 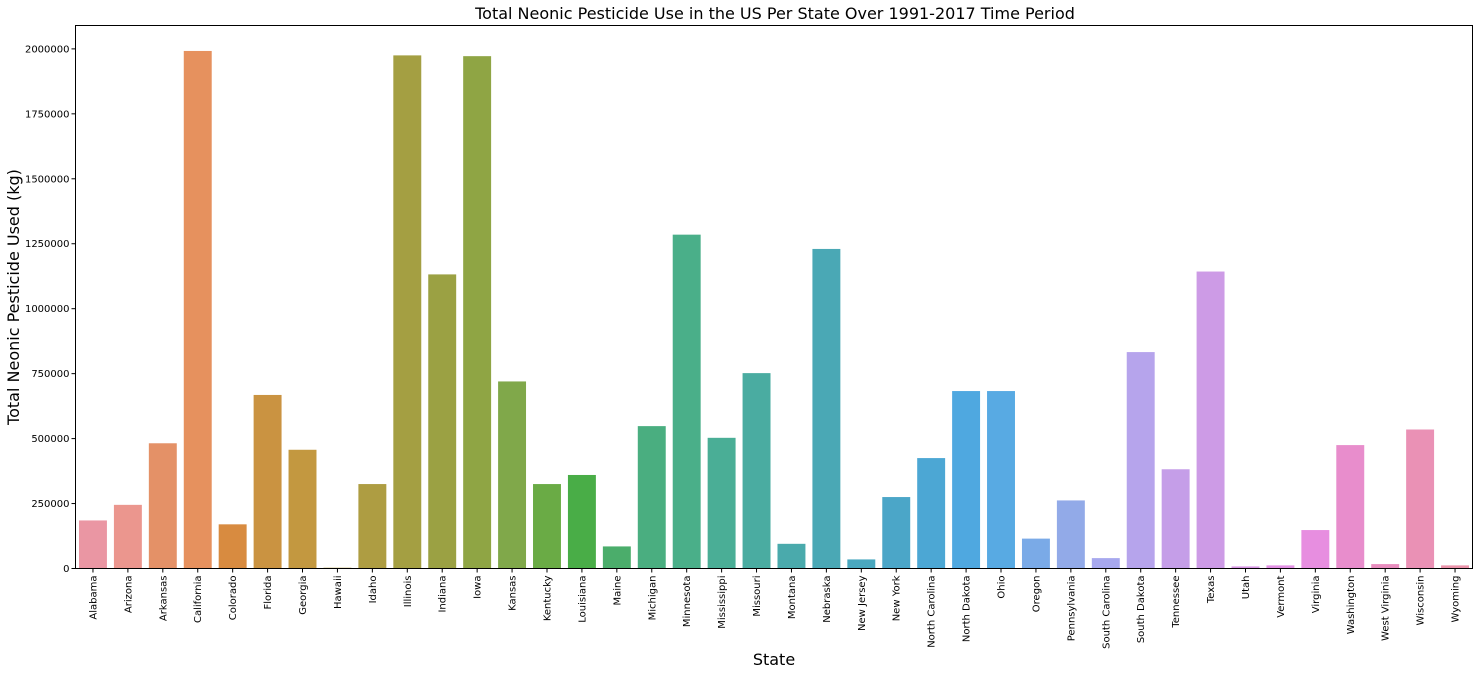 I want to click on x-tick-label: New York, so click(x=897, y=598).